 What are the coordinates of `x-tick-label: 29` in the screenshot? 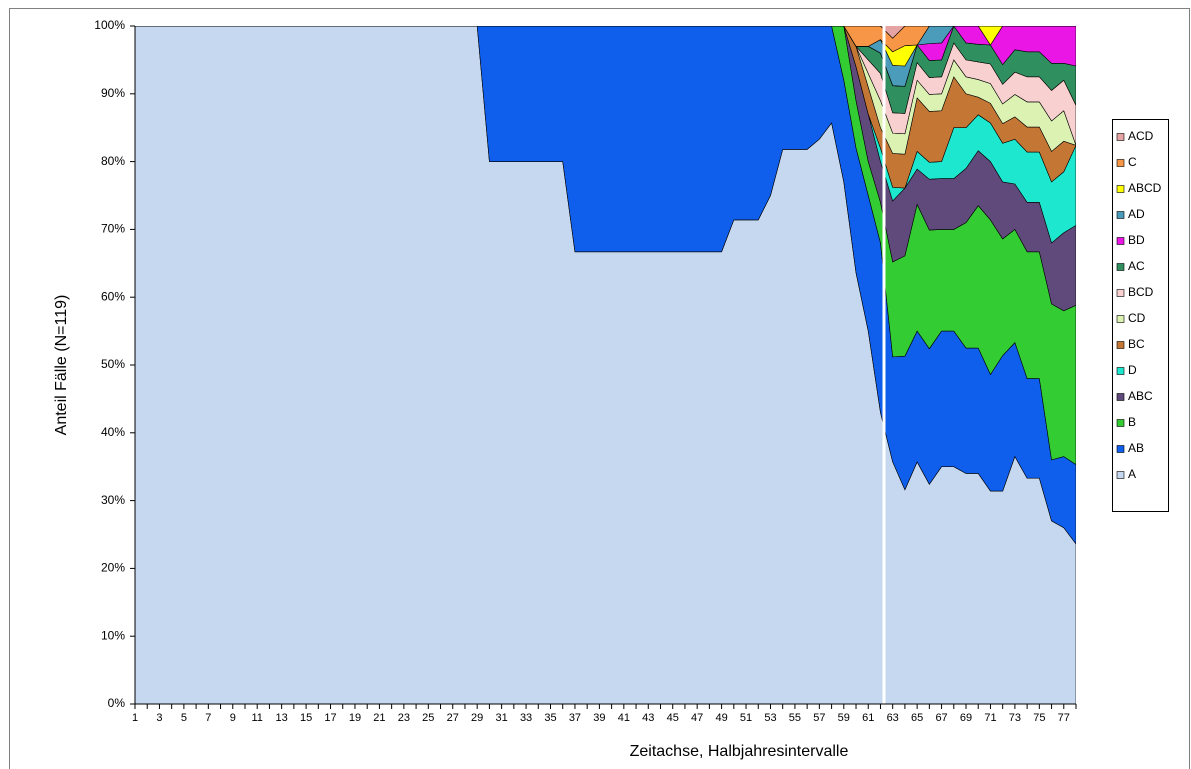 It's located at (477, 718).